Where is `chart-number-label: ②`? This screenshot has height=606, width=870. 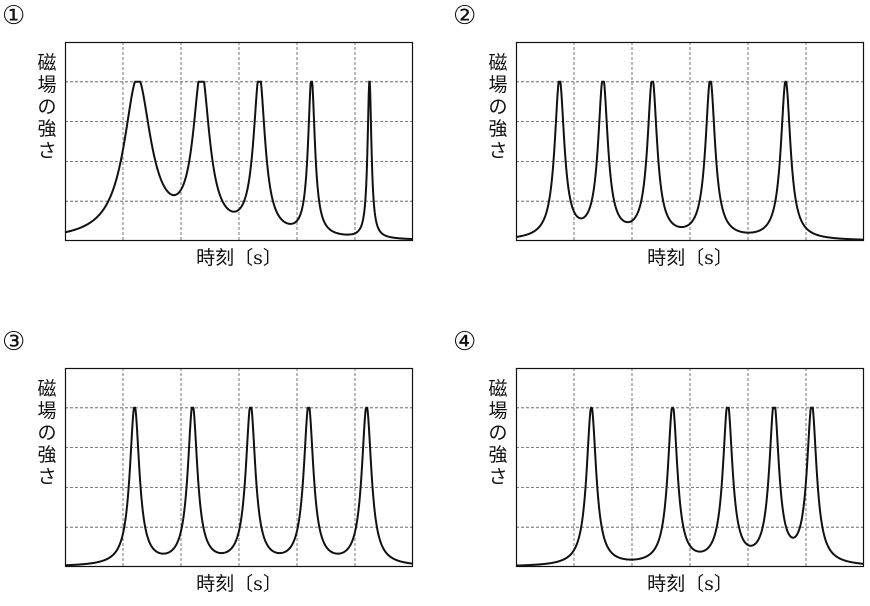 chart-number-label: ② is located at coordinates (468, 16).